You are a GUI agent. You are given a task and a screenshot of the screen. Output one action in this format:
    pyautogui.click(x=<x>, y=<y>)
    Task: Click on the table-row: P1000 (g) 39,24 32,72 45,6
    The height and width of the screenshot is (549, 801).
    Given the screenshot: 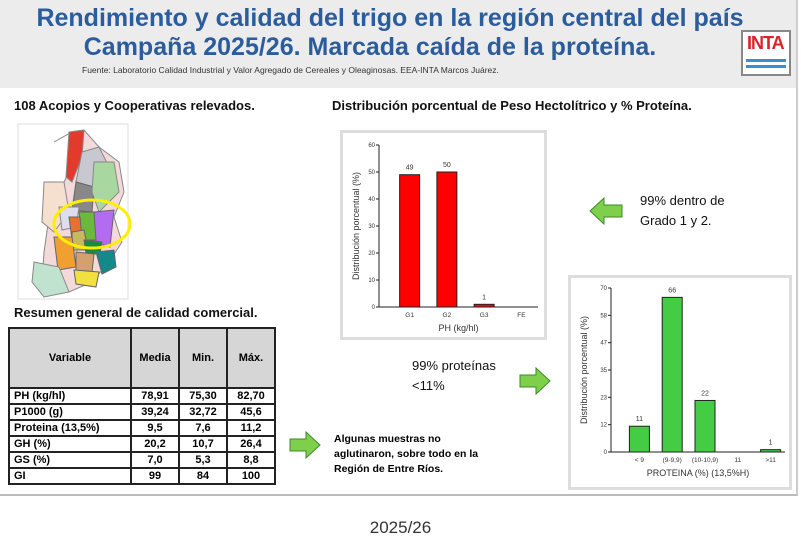 What is the action you would take?
    pyautogui.click(x=142, y=412)
    